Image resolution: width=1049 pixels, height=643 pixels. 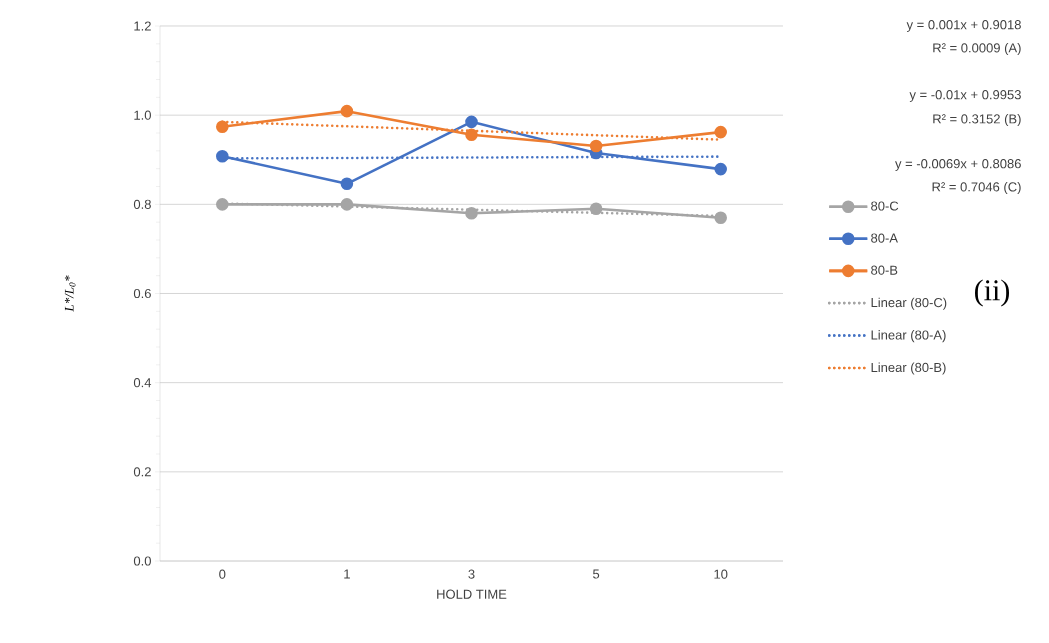 I want to click on x-tick-label: 0, so click(x=222, y=574).